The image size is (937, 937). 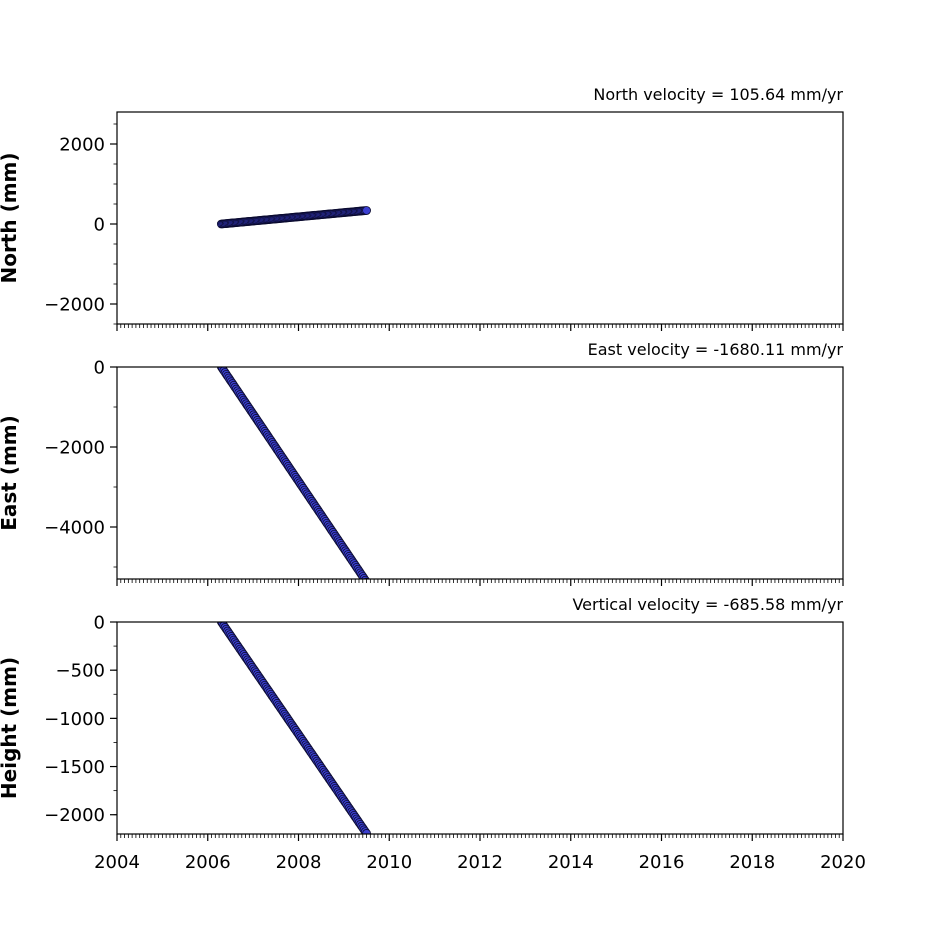 What do you see at coordinates (480, 862) in the screenshot?
I see `x-tick-label: 2012` at bounding box center [480, 862].